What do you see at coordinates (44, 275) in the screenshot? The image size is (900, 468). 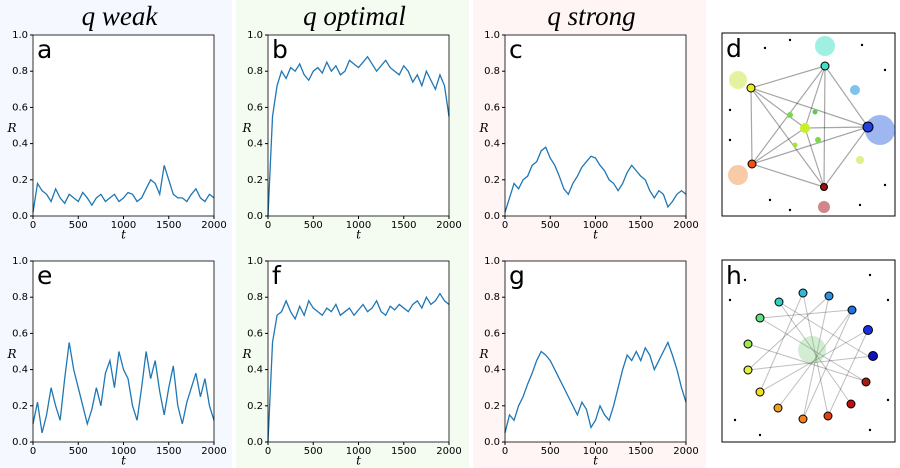 I see `panel-label: e` at bounding box center [44, 275].